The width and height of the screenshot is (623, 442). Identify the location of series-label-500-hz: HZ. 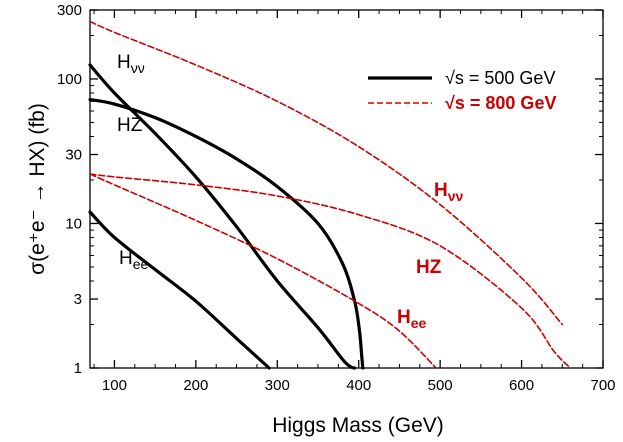
(130, 125).